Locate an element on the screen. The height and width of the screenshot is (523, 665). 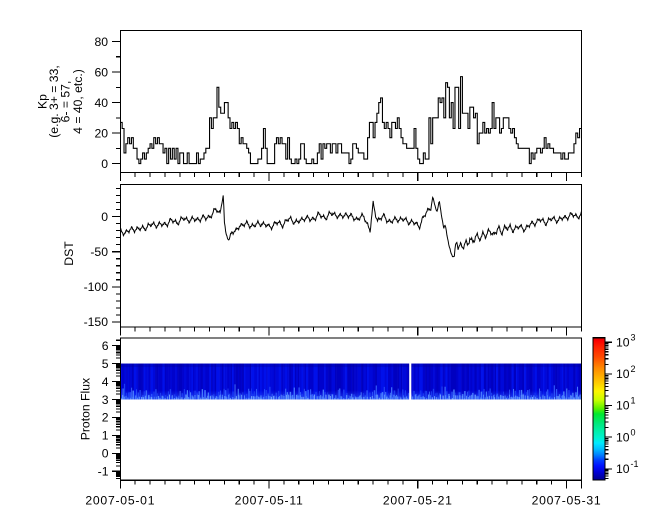
svg-text: -50 is located at coordinates (99, 252).